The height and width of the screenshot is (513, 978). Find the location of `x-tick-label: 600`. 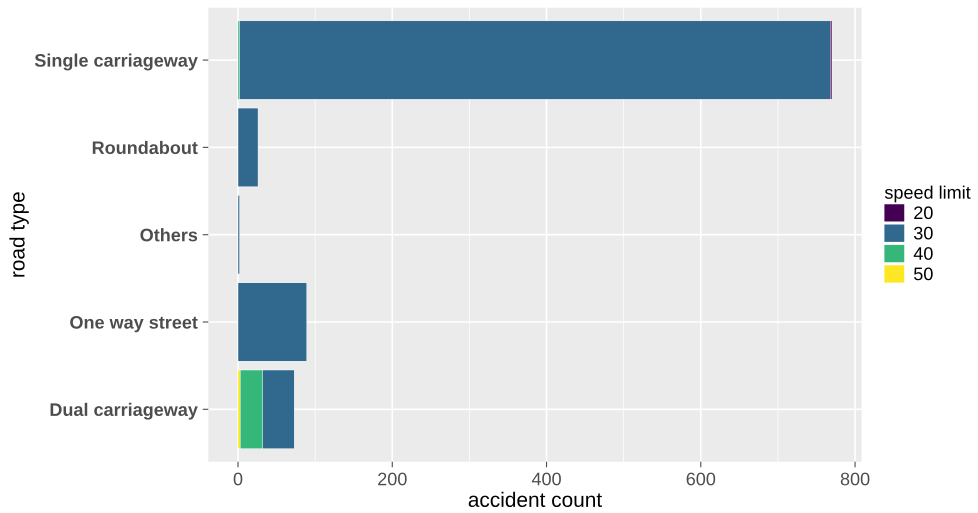

x-tick-label: 600 is located at coordinates (701, 479).